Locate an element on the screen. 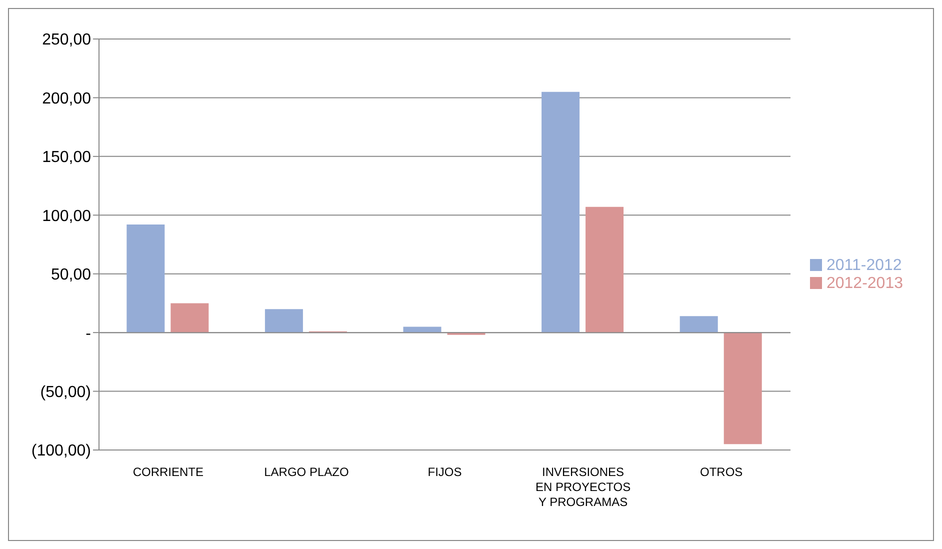 Image resolution: width=942 pixels, height=549 pixels. y-tick-label: (100,00) is located at coordinates (61, 451).